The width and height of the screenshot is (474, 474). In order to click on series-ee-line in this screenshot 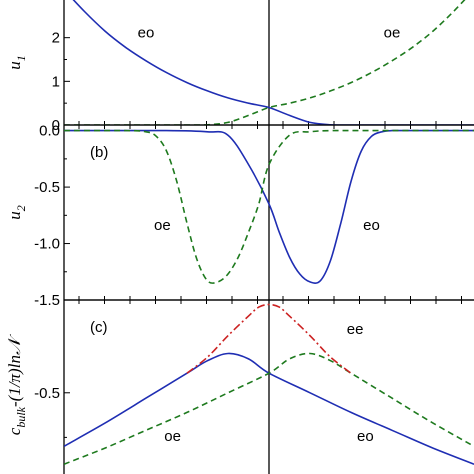, I will do `click(269, 338)`.